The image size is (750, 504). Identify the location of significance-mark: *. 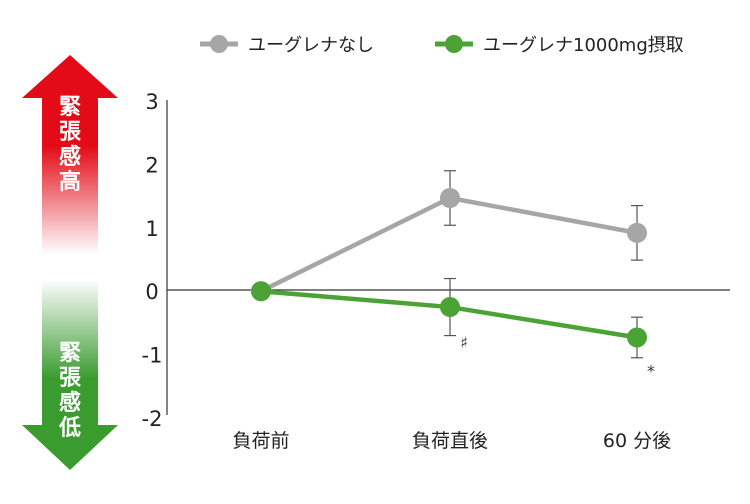
(651, 370).